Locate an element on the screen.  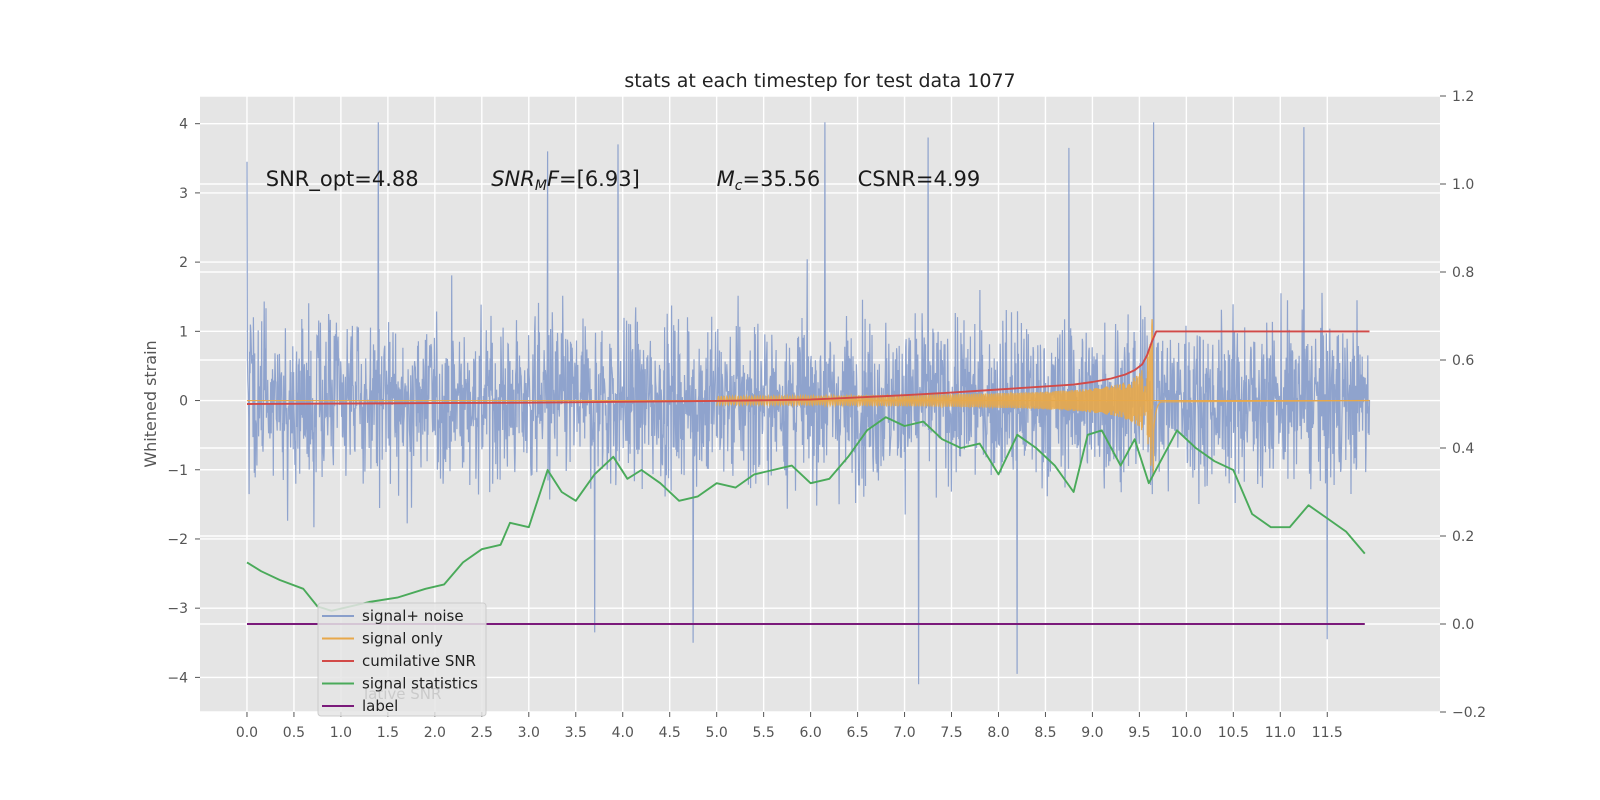
annotation-part: SNR is located at coordinates (513, 179).